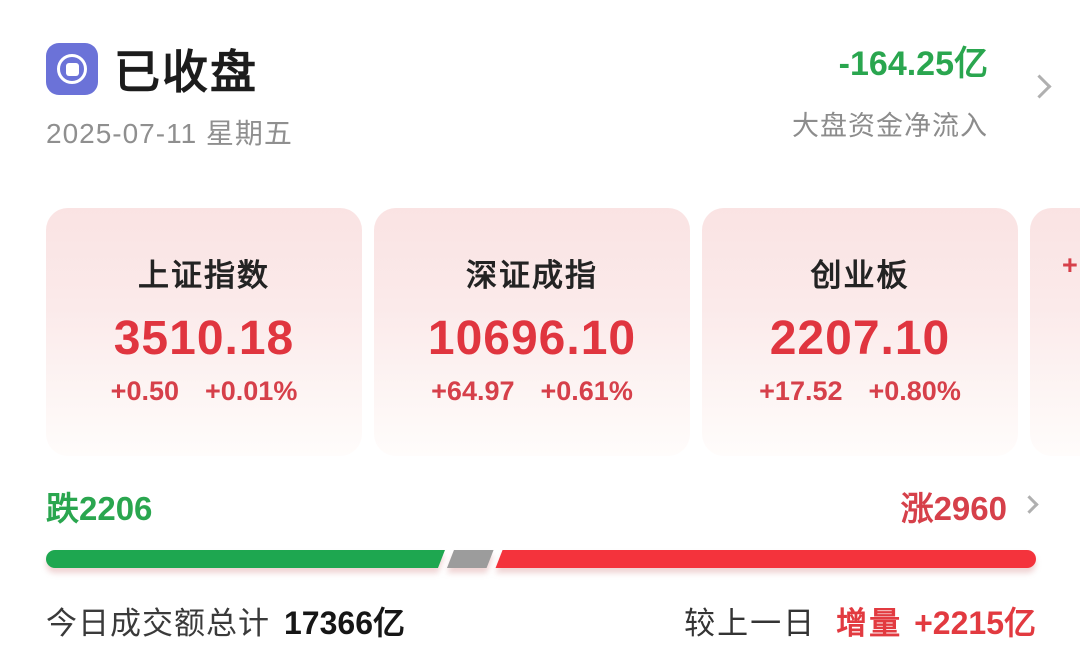 The image size is (1080, 671). What do you see at coordinates (914, 391) in the screenshot?
I see `index-change-pct: +0.80%` at bounding box center [914, 391].